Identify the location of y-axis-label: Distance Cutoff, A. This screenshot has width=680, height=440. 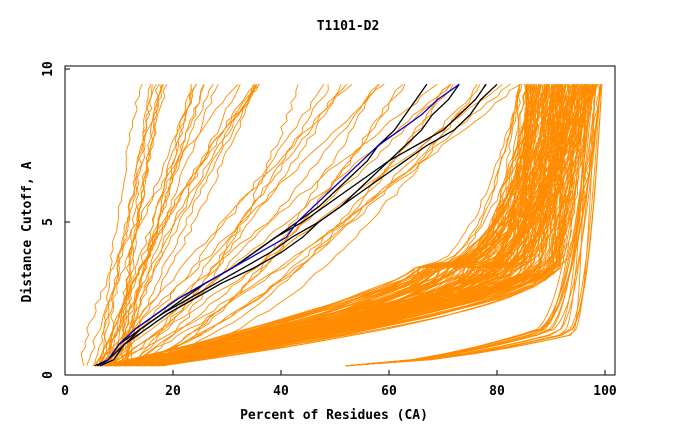
(27, 231).